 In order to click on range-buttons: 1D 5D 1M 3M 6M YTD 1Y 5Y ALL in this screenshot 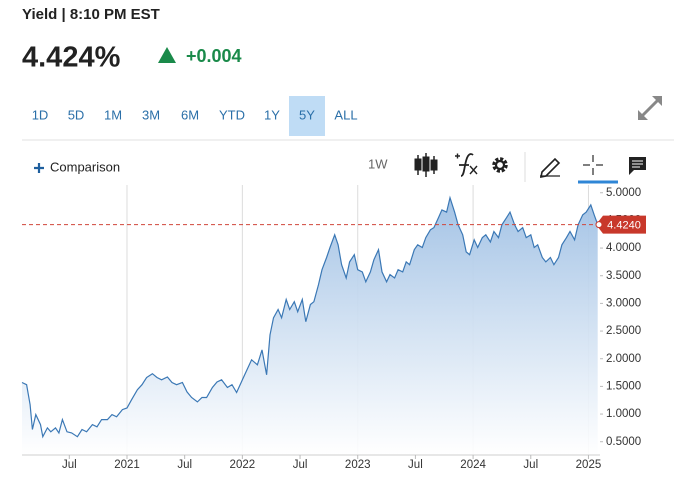, I will do `click(195, 116)`.